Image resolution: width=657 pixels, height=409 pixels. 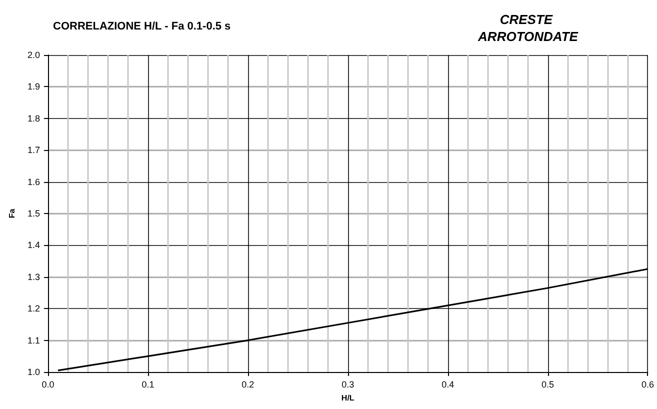 What do you see at coordinates (33, 150) in the screenshot?
I see `y-tick-label: 1.7` at bounding box center [33, 150].